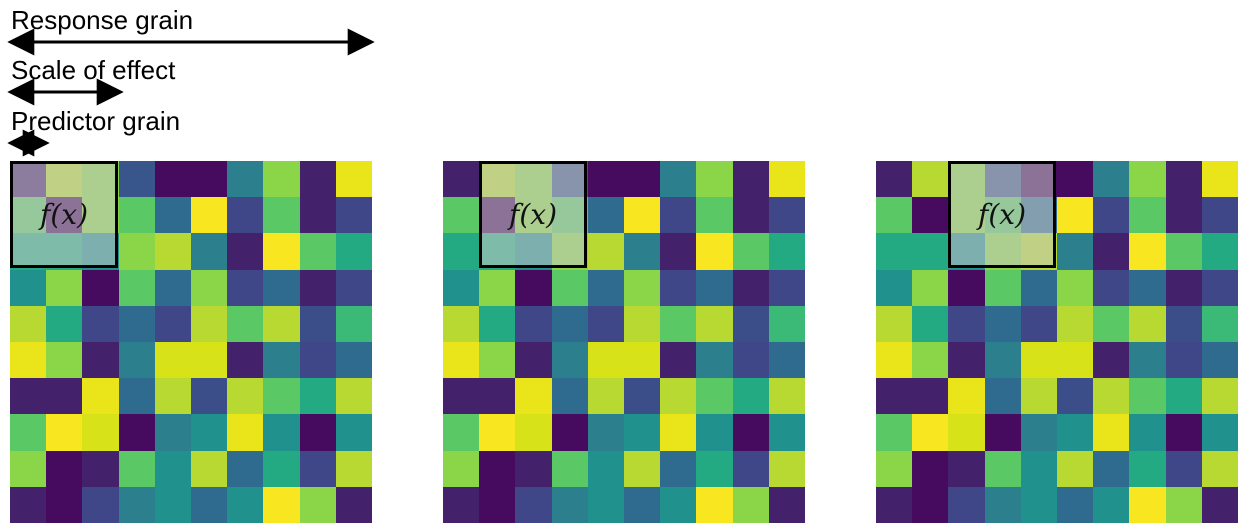  I want to click on function-label: f(x), so click(63, 214).